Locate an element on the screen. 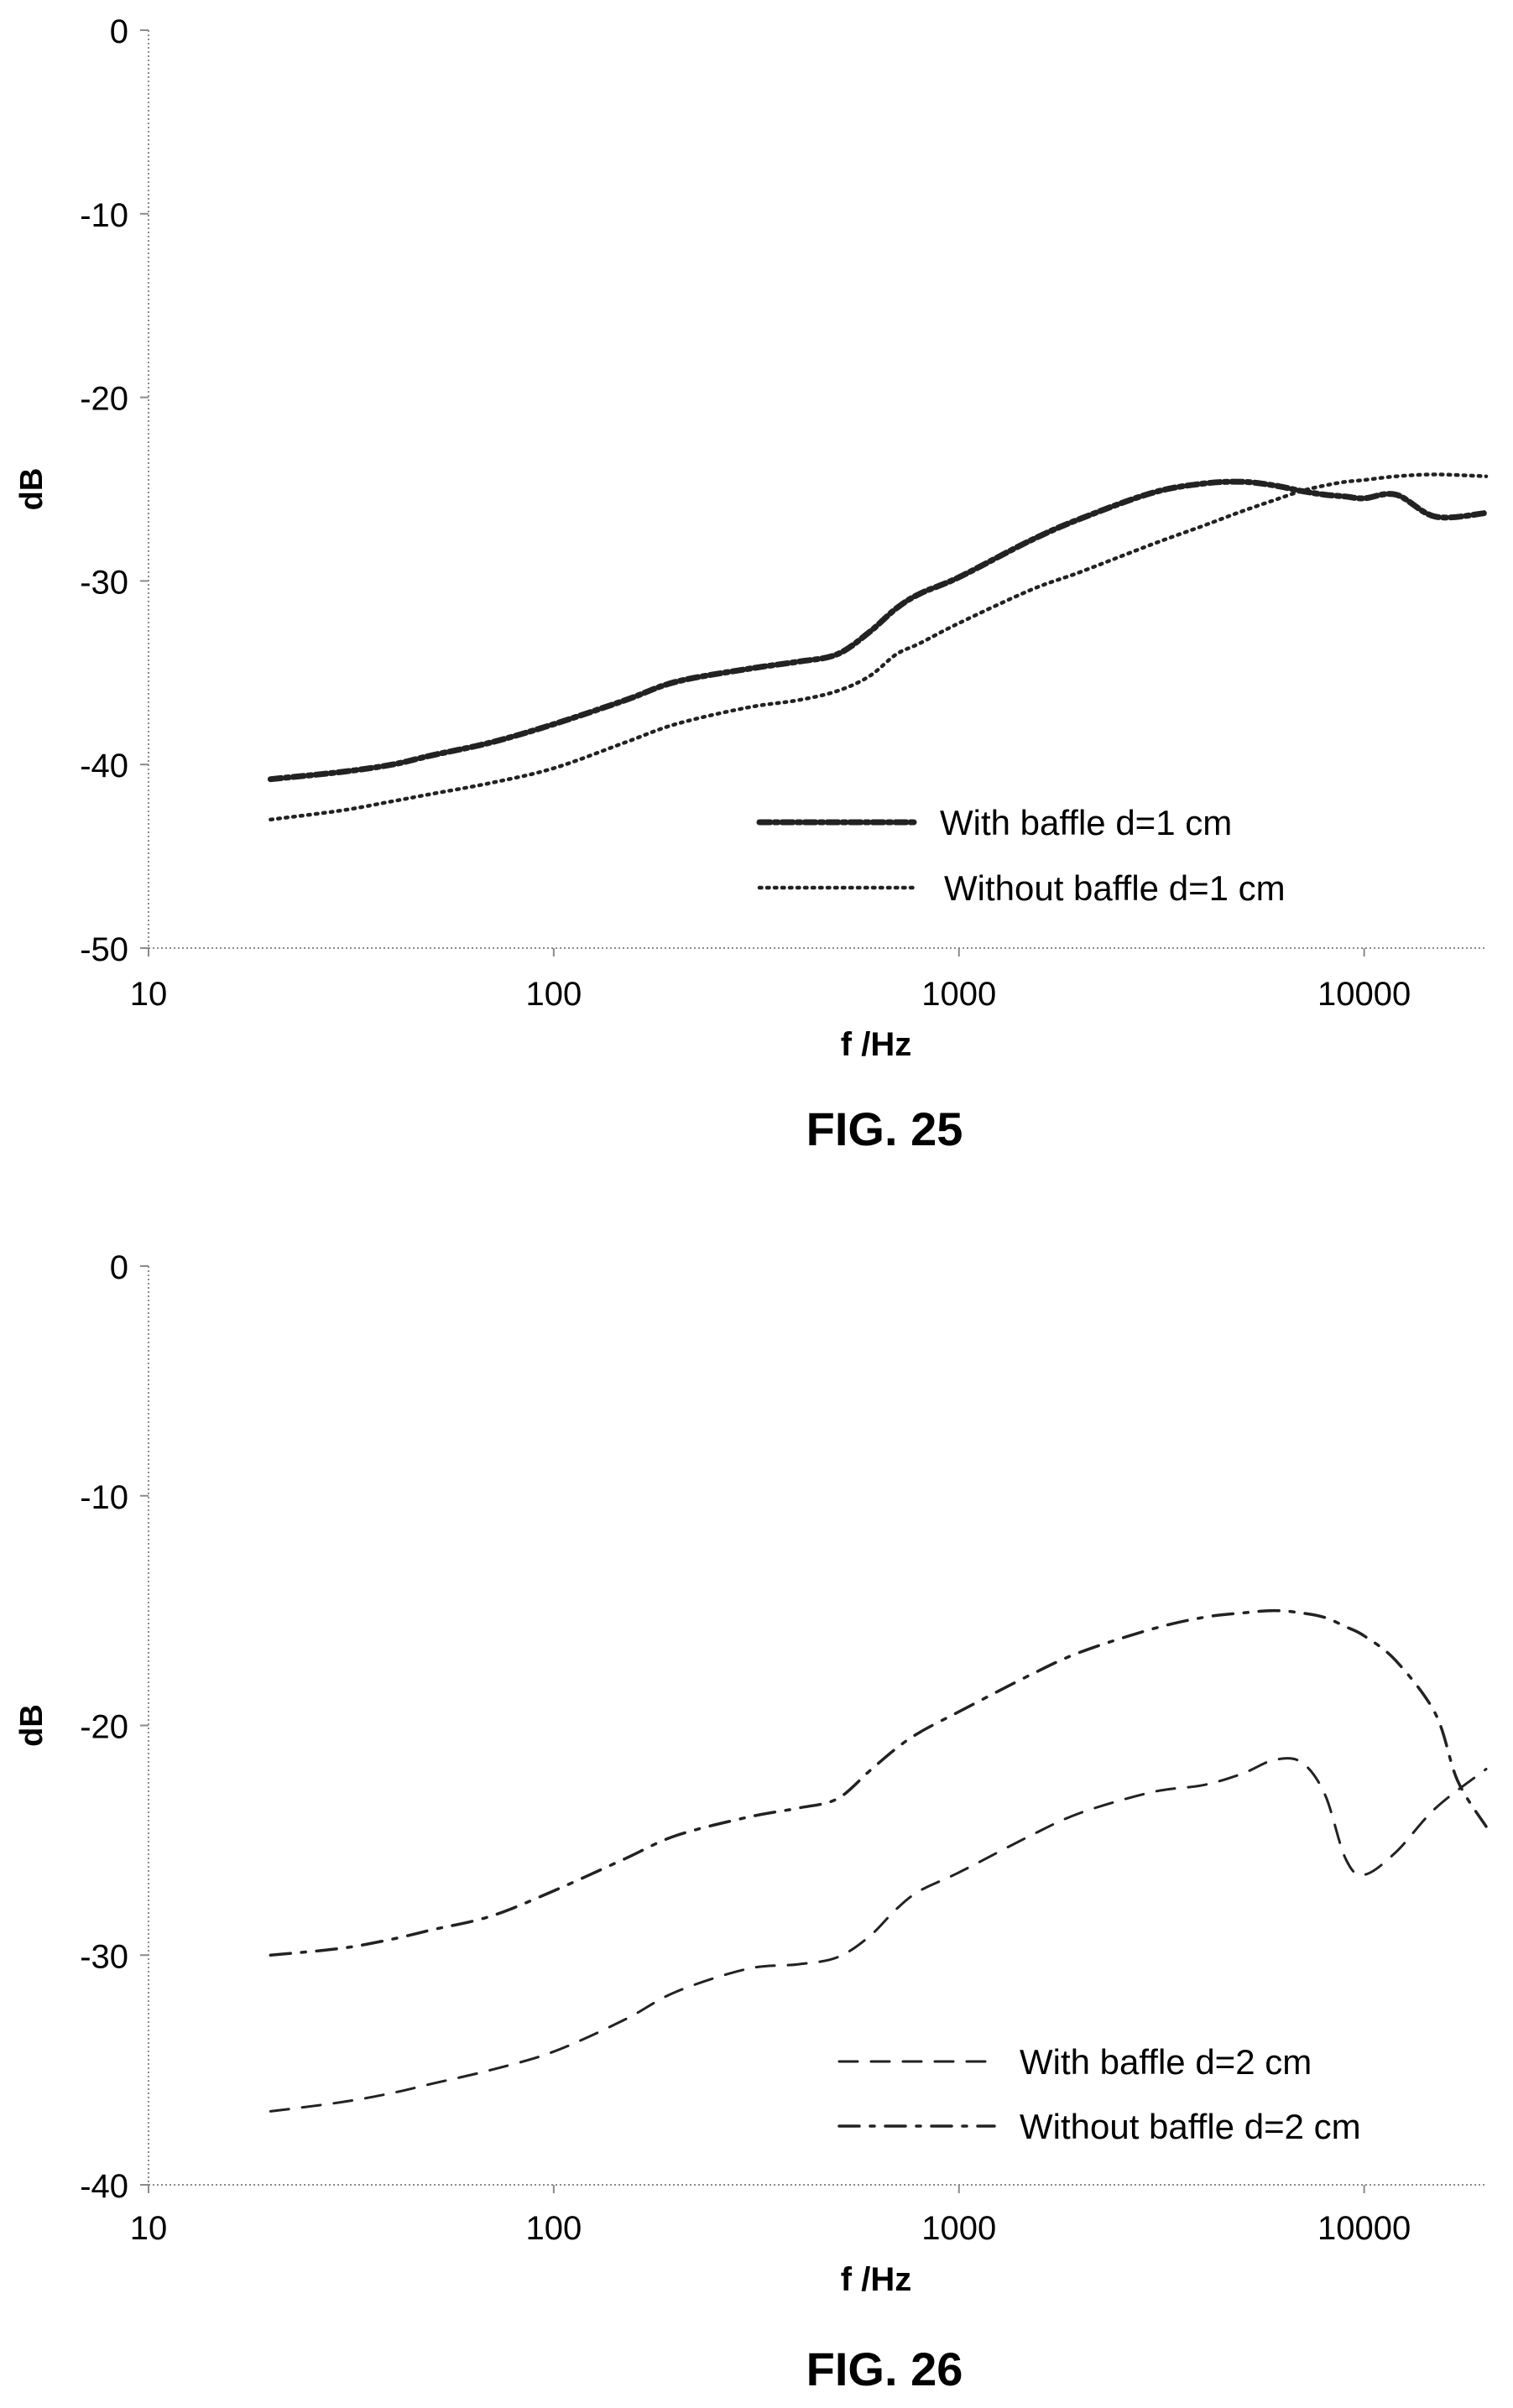 Image resolution: width=1513 pixels, height=2408 pixels. chart-fig-25-legend-label-2: Without baffle d=1 cm is located at coordinates (1115, 888).